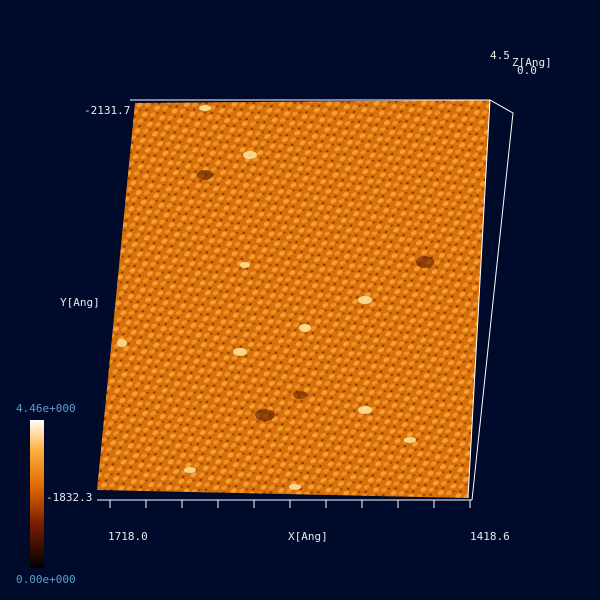  Describe the element at coordinates (80, 302) in the screenshot. I see `y-axis-label: Y[Ang]` at that location.